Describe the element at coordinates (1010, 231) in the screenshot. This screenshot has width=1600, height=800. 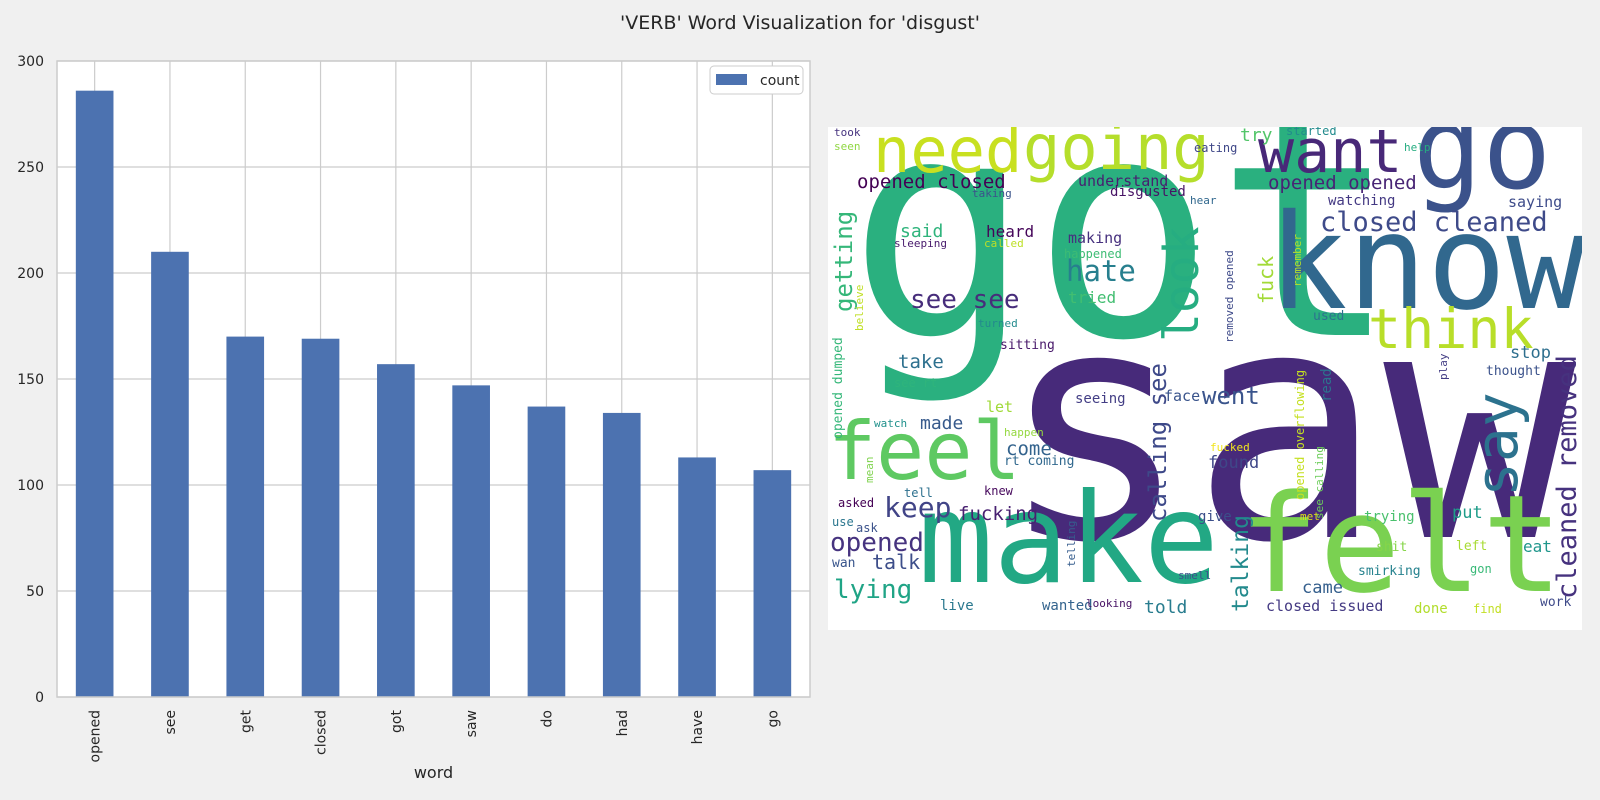
I see `word-cloud-word: heard` at that location.